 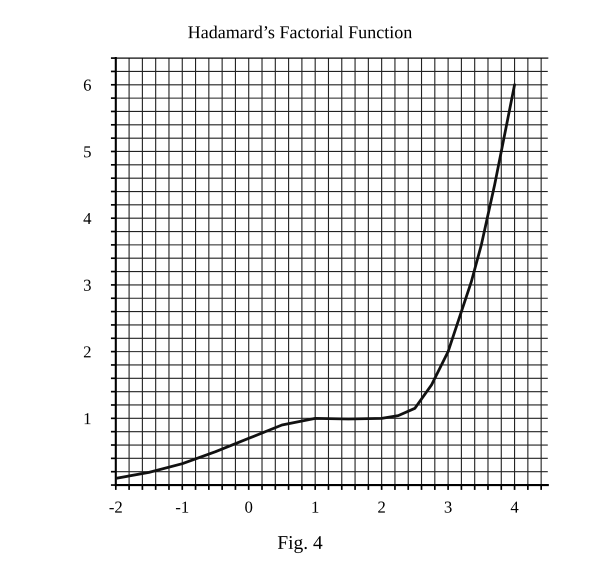 What do you see at coordinates (448, 507) in the screenshot?
I see `x-tick-label: 3` at bounding box center [448, 507].